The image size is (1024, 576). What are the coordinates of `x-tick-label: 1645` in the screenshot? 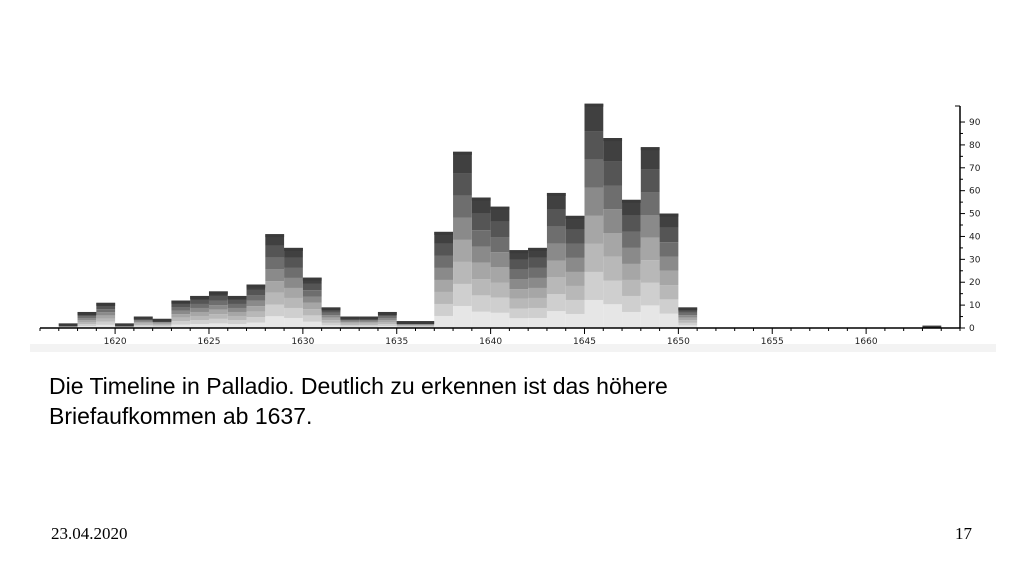 It's located at (584, 342).